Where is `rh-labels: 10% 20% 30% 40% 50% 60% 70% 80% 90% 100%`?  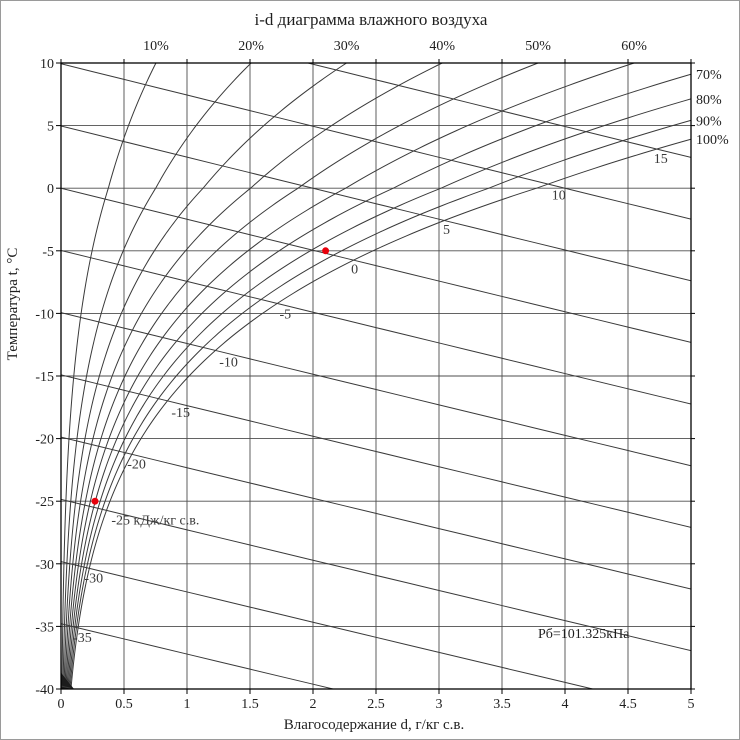 rh-labels: 10% 20% 30% 40% 50% 60% 70% 80% 90% 100% is located at coordinates (436, 93).